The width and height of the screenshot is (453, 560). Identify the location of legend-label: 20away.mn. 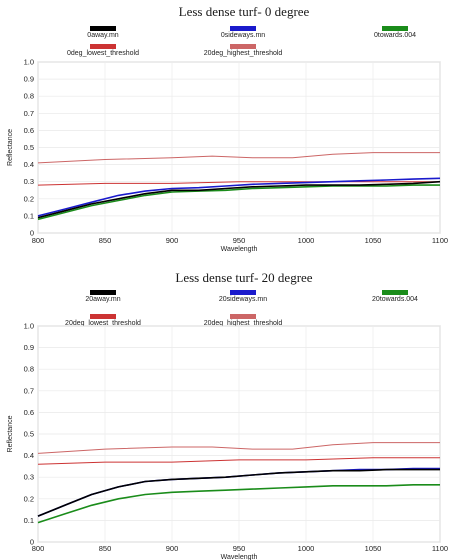
(102, 299).